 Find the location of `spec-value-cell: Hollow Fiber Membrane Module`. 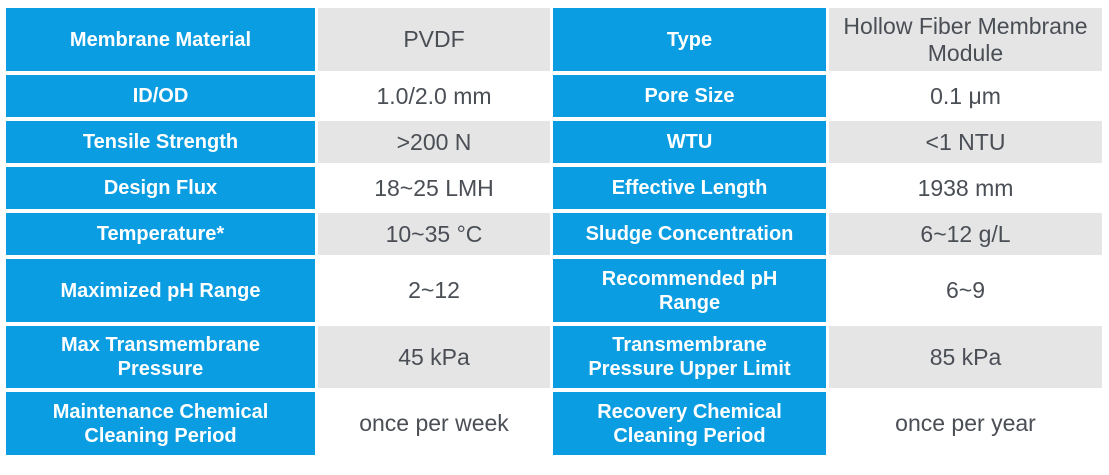

spec-value-cell: Hollow Fiber Membrane Module is located at coordinates (965, 39).